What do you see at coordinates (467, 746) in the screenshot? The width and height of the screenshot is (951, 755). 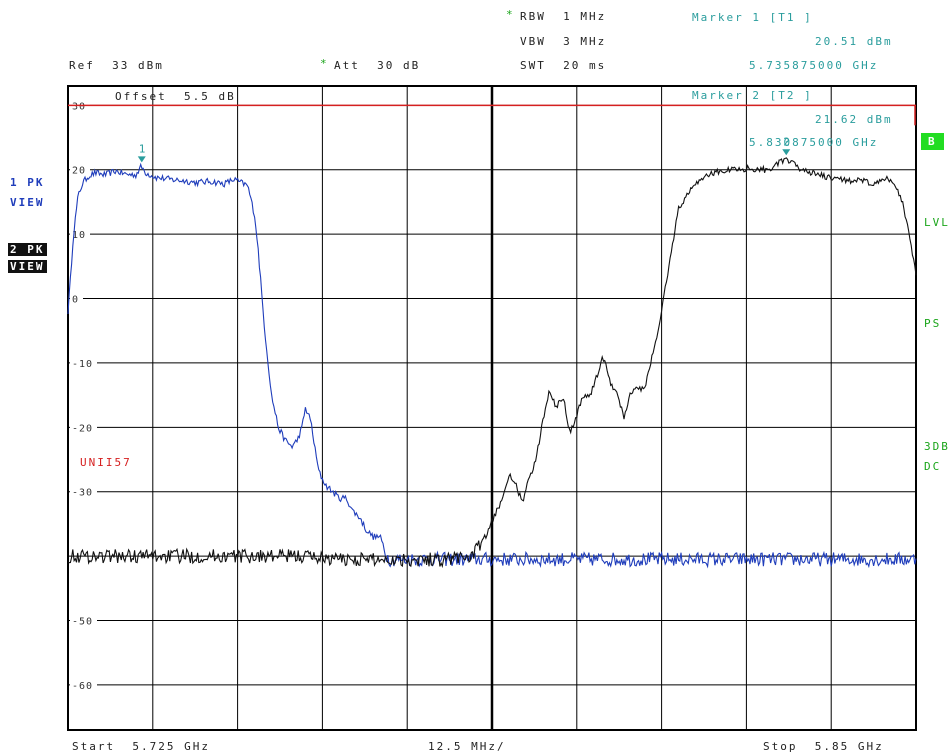 I see `span-per-division: 12.5 MHz/` at bounding box center [467, 746].